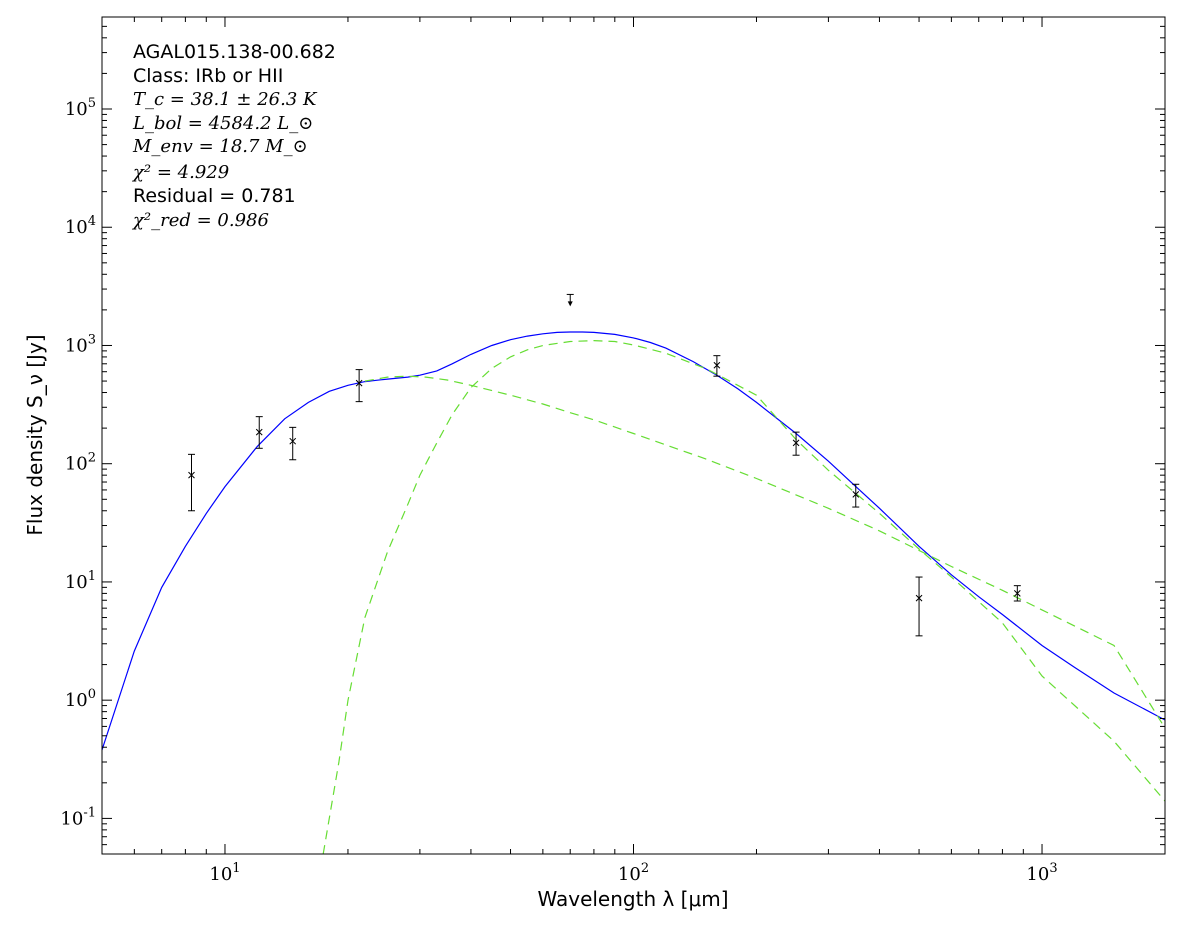 Image resolution: width=1200 pixels, height=933 pixels. I want to click on class-label: Class: IRb or HII, so click(208, 76).